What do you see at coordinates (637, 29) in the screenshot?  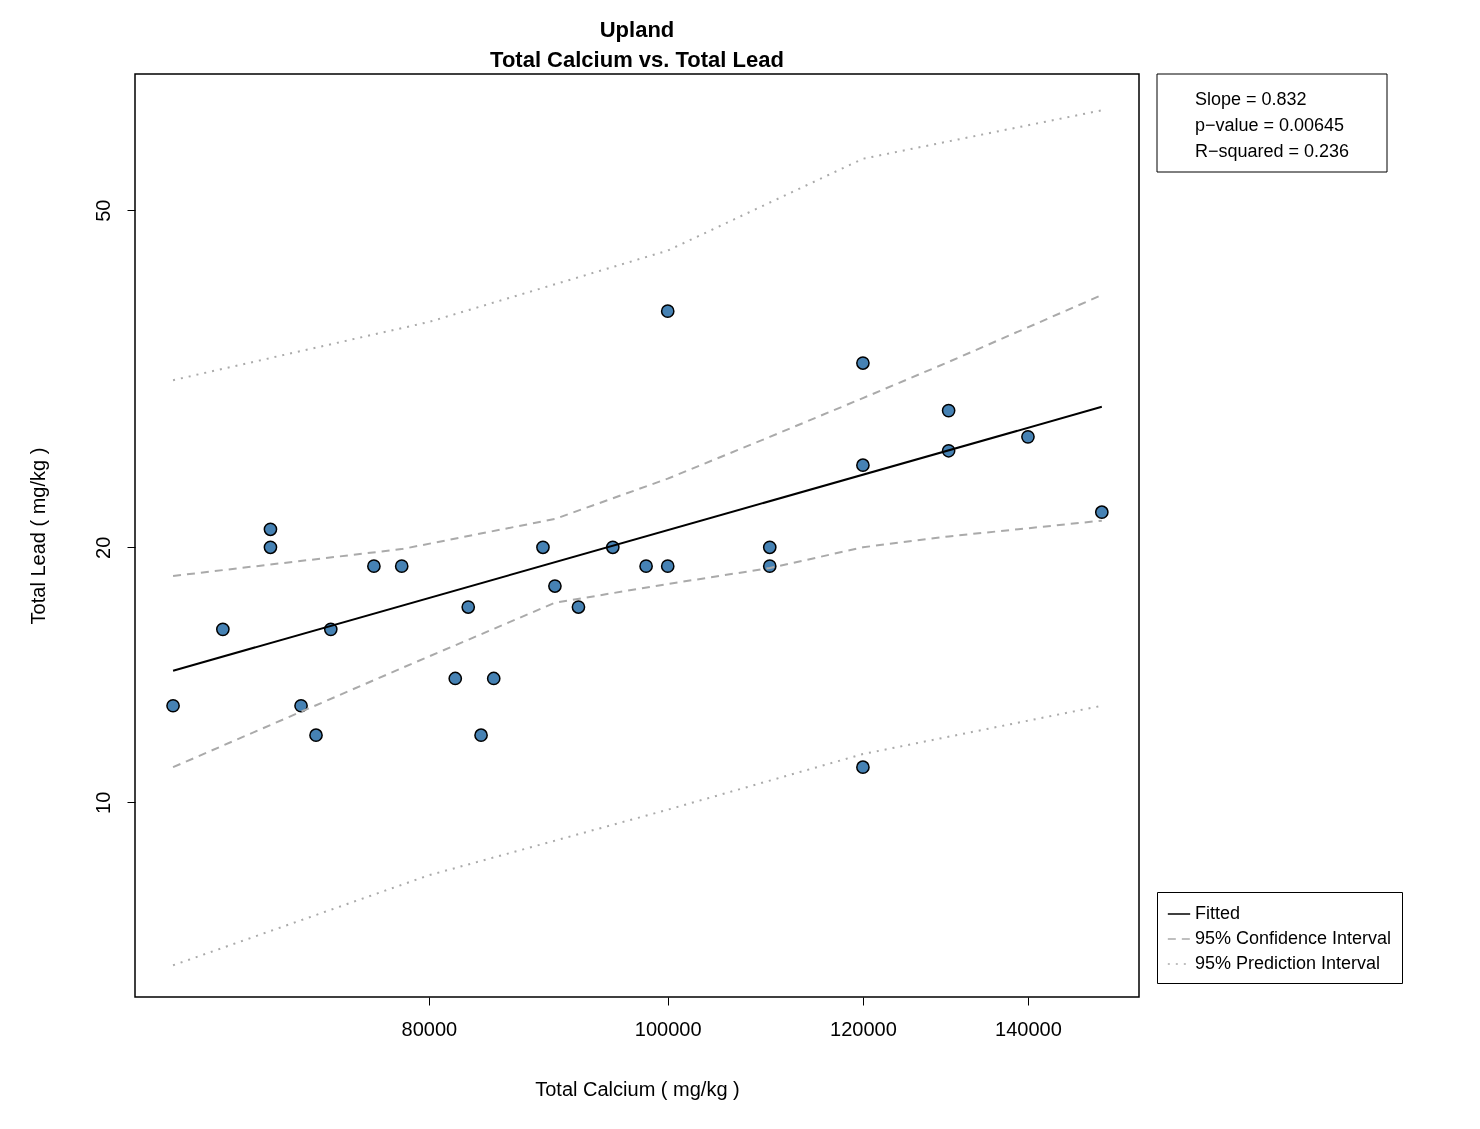 I see `chart-title: Upland` at bounding box center [637, 29].